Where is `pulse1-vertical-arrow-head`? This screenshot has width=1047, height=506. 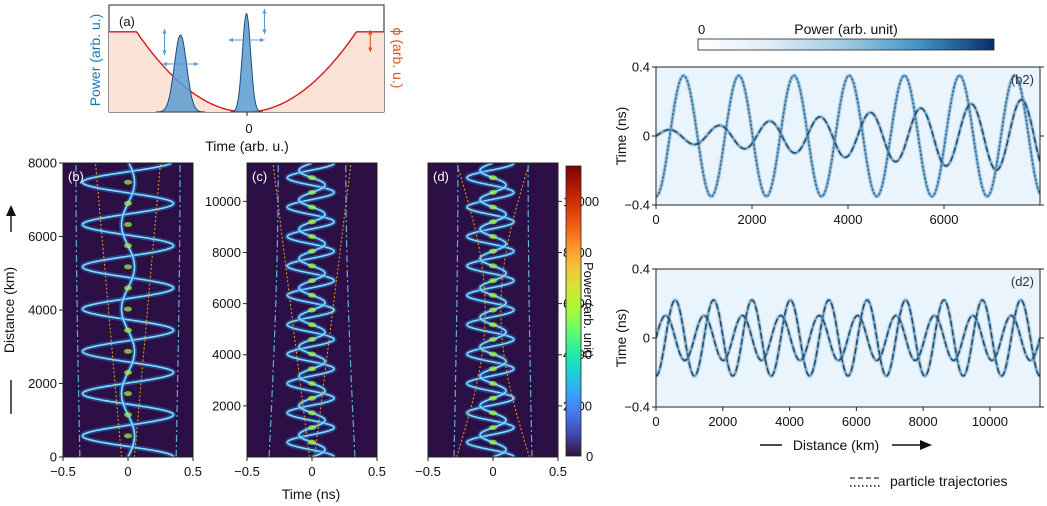 pulse1-vertical-arrow-head is located at coordinates (164, 31).